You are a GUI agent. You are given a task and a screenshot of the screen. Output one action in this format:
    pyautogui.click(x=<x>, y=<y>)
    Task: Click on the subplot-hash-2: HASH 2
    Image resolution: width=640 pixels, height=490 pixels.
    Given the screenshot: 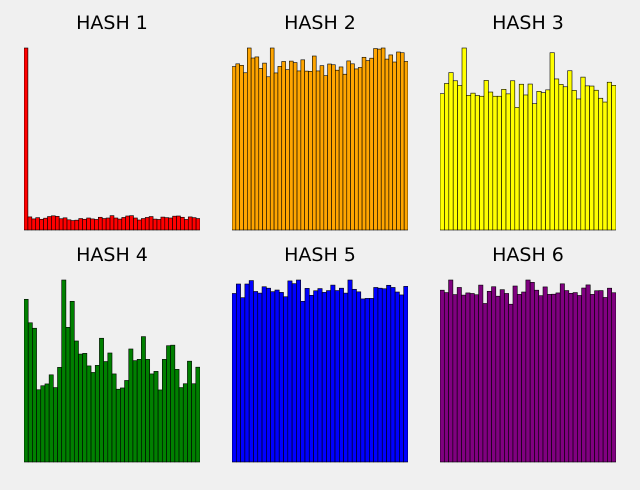 What is the action you would take?
    pyautogui.click(x=320, y=133)
    